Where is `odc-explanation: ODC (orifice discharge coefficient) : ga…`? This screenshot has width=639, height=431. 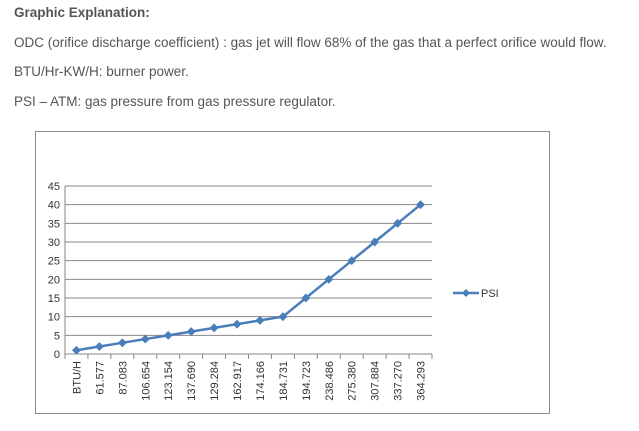 odc-explanation: ODC (orifice discharge coefficient) : ga… is located at coordinates (310, 42).